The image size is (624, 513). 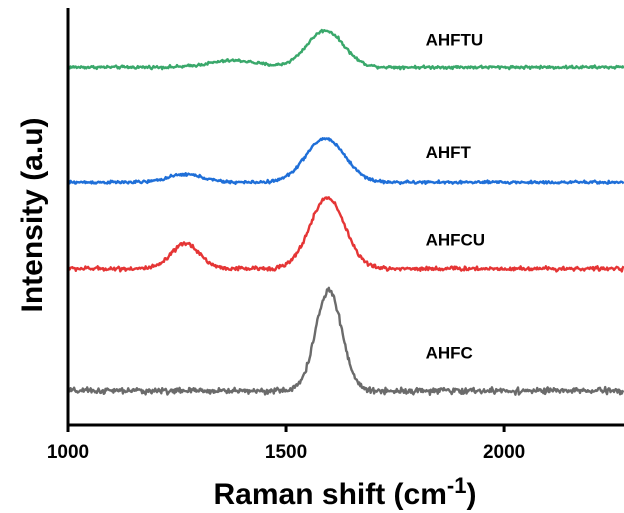 I want to click on x-axis-title: Raman shift (cm-1), so click(x=345, y=492).